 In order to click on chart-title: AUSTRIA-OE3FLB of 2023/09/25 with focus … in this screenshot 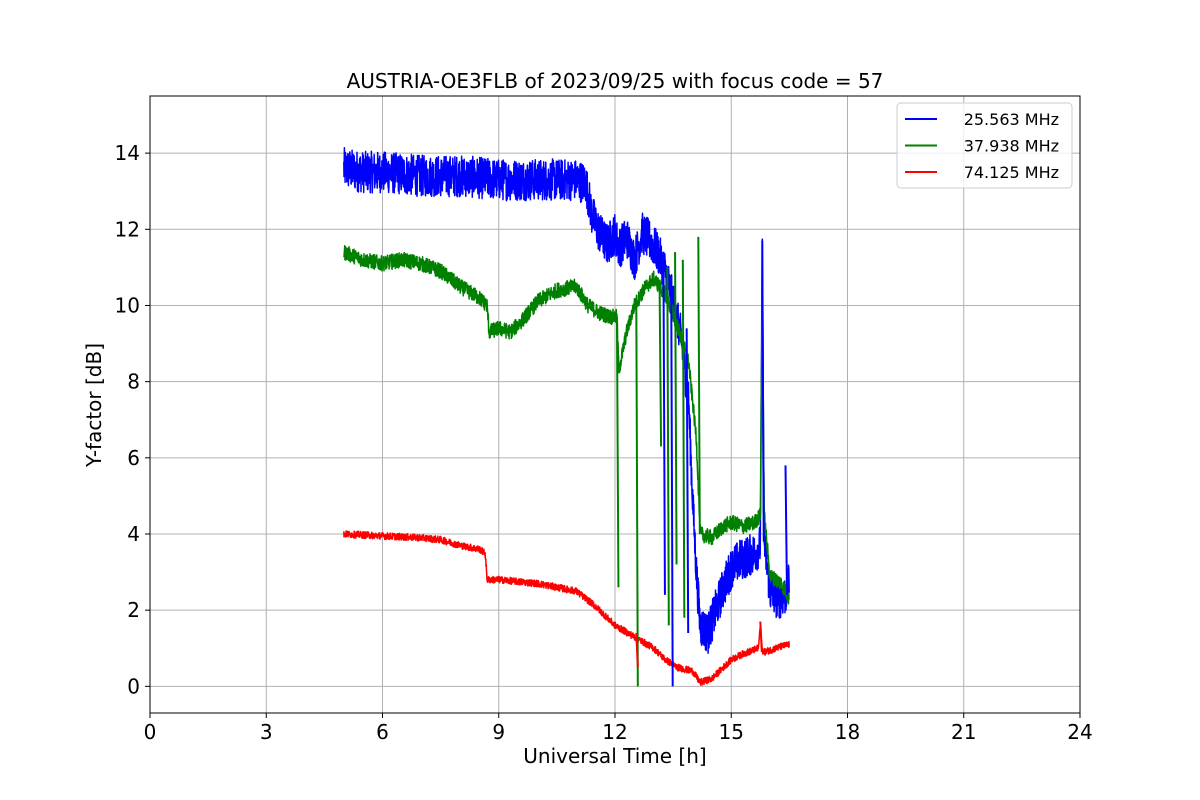, I will do `click(615, 81)`.